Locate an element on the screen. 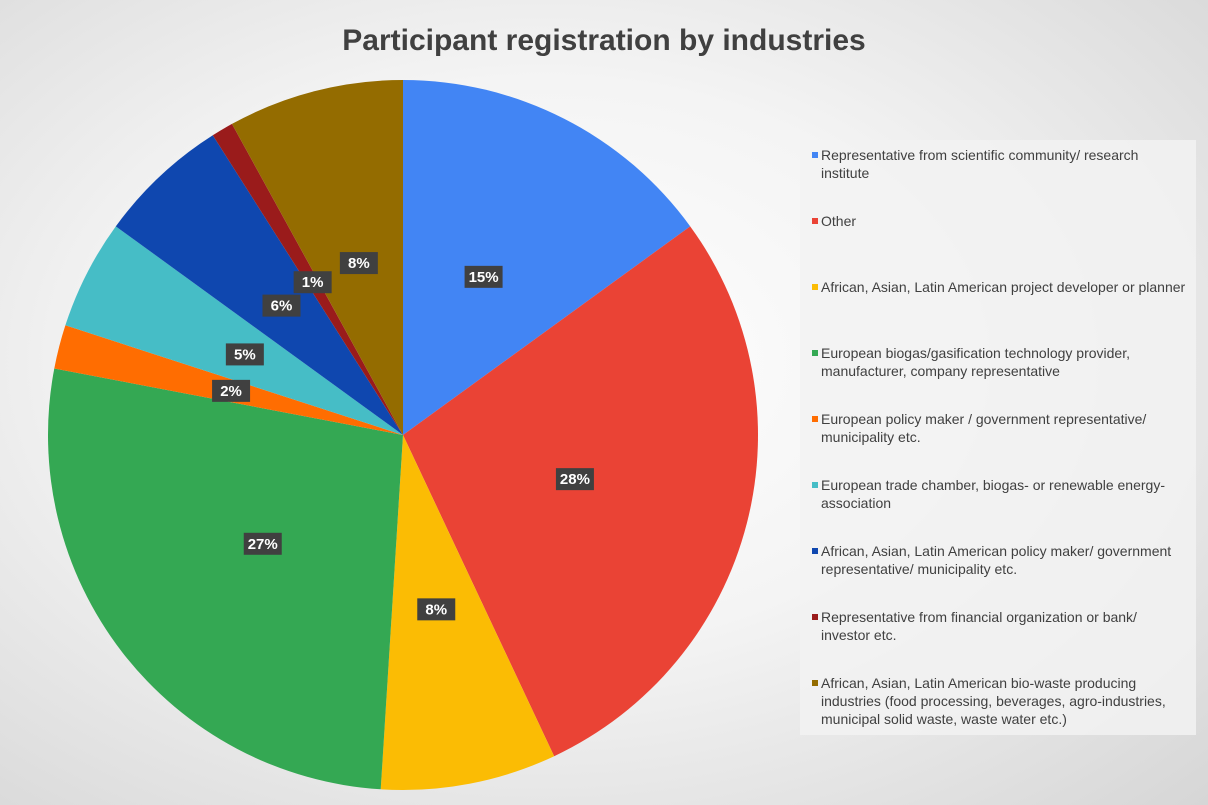  data-label-text: 27% is located at coordinates (263, 544).